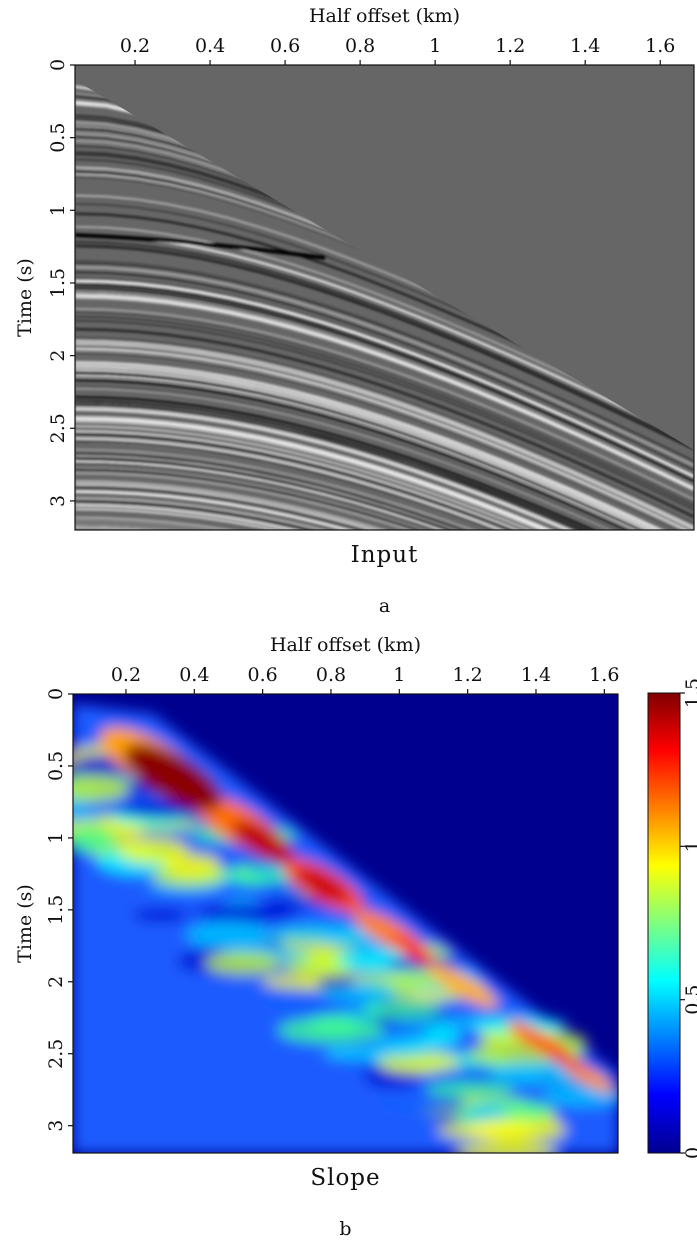 The image size is (697, 1245). What do you see at coordinates (435, 46) in the screenshot?
I see `x-tick-label: 1` at bounding box center [435, 46].